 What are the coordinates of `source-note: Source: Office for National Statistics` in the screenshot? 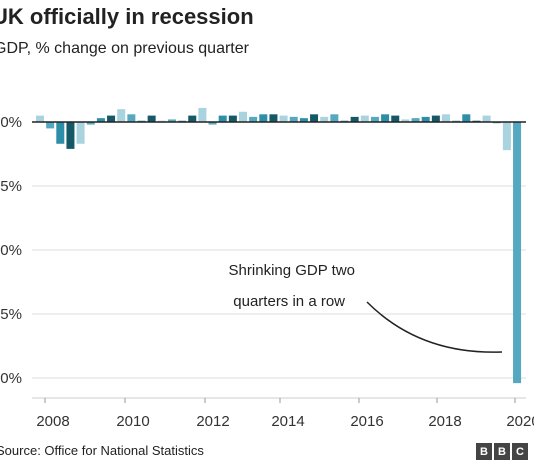 It's located at (102, 450).